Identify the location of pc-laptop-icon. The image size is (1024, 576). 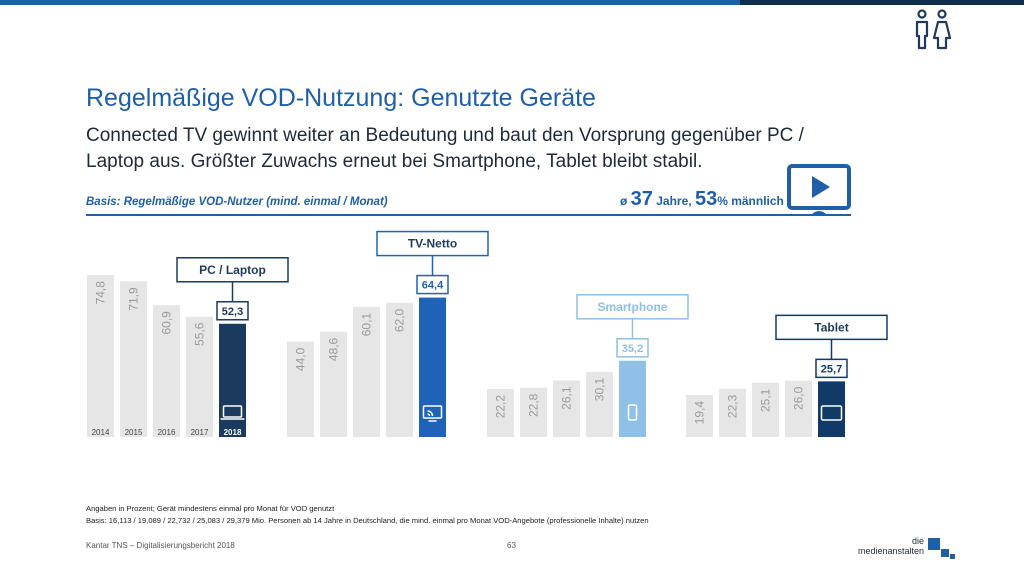
(232, 412).